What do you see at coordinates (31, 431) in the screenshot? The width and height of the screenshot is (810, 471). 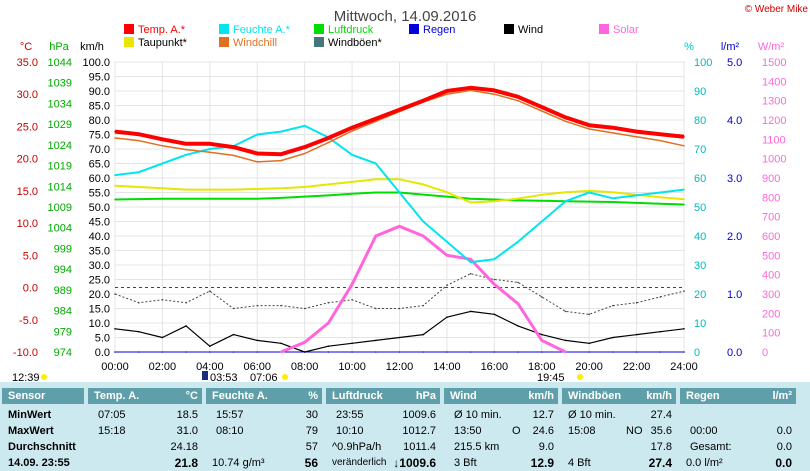 I see `row-max-label: MaxWert` at bounding box center [31, 431].